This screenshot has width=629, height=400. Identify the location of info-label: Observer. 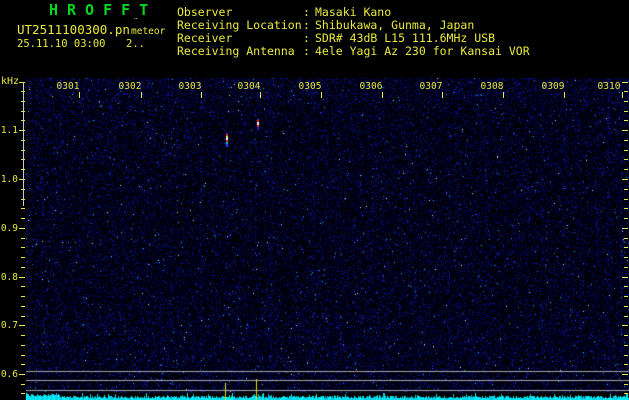
(205, 12).